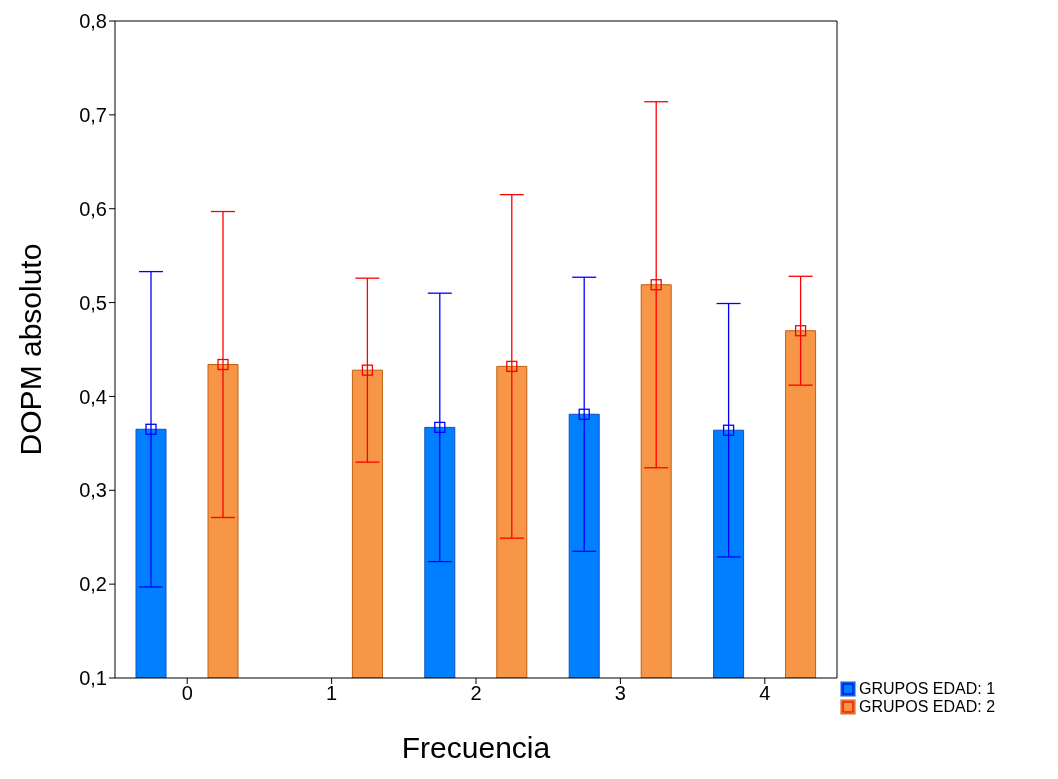  What do you see at coordinates (93, 21) in the screenshot?
I see `y-tick-label: 0,8` at bounding box center [93, 21].